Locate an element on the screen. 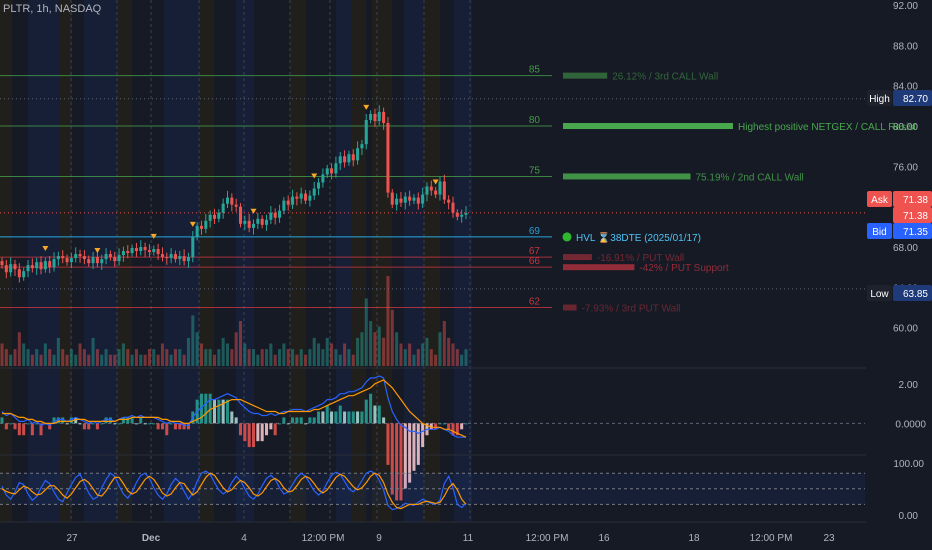 The width and height of the screenshot is (932, 550). level-strike-label: 80 is located at coordinates (535, 120).